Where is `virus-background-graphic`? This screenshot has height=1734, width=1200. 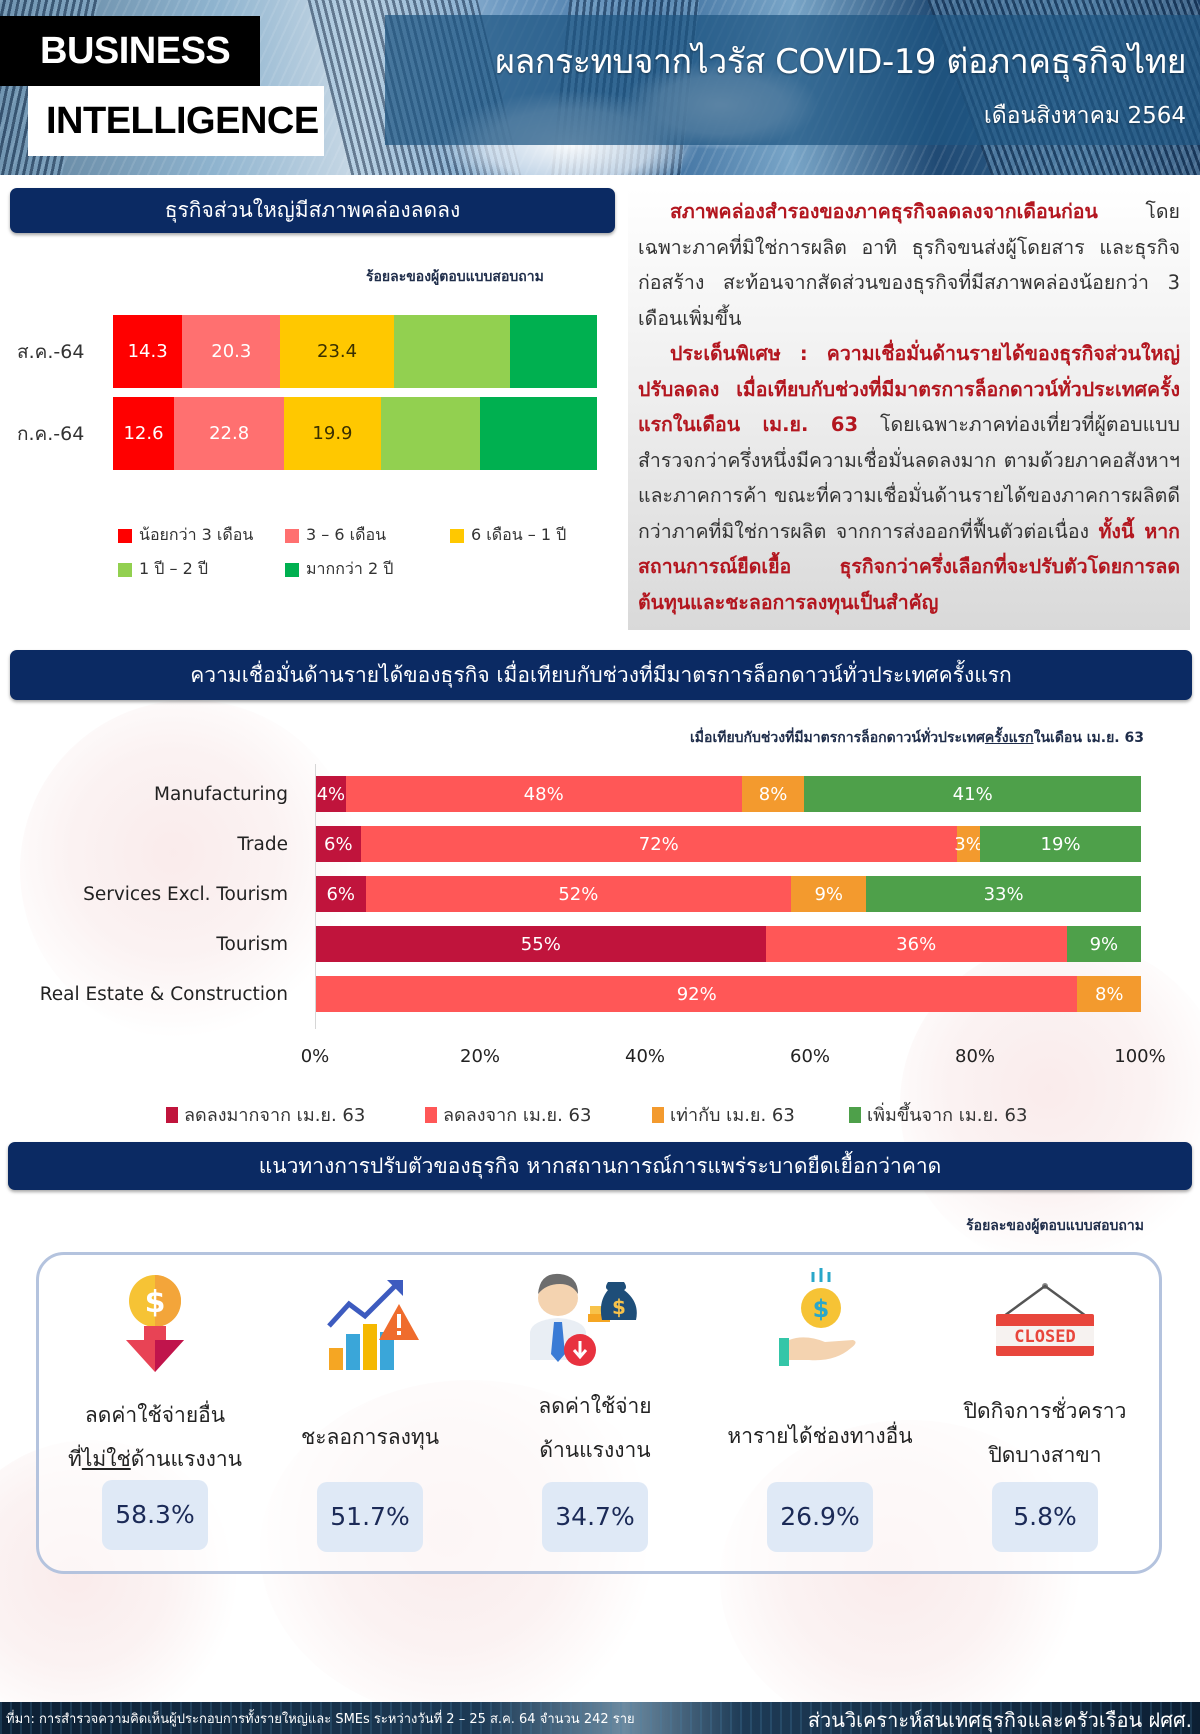 virus-background-graphic is located at coordinates (190, 870).